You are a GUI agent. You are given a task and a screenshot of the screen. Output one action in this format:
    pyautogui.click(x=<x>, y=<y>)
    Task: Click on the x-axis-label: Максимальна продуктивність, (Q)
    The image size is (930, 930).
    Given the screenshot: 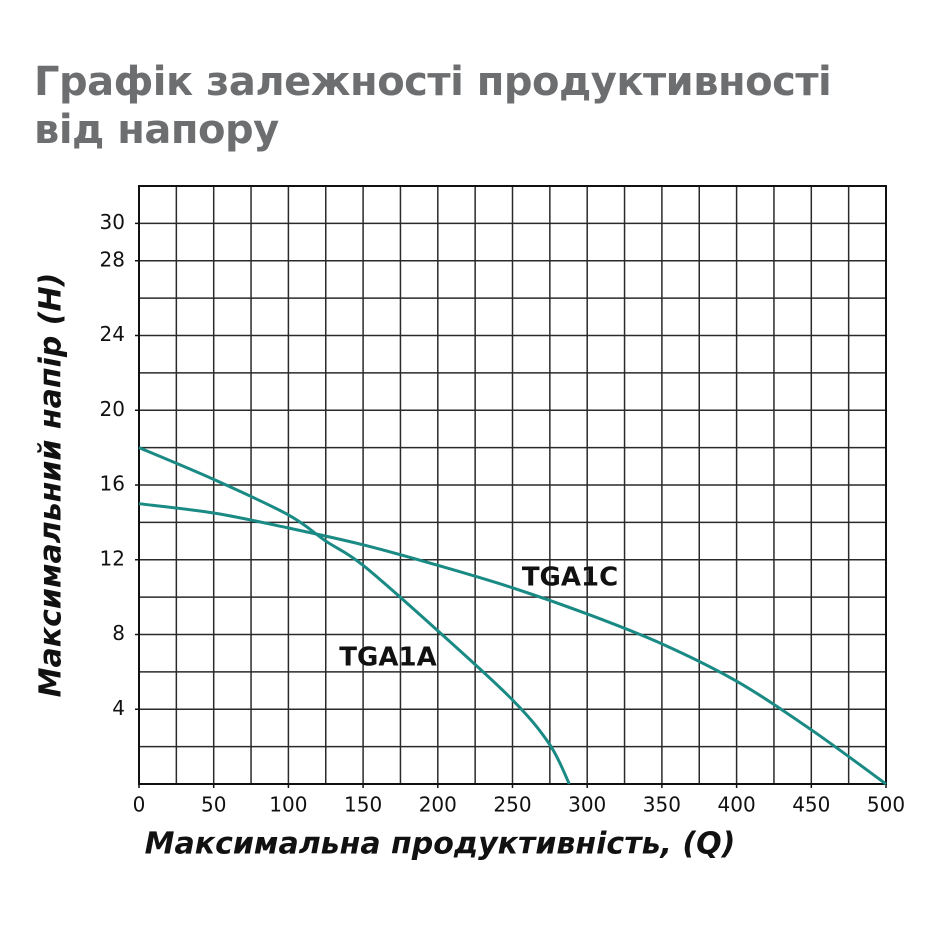 What is the action you would take?
    pyautogui.click(x=440, y=844)
    